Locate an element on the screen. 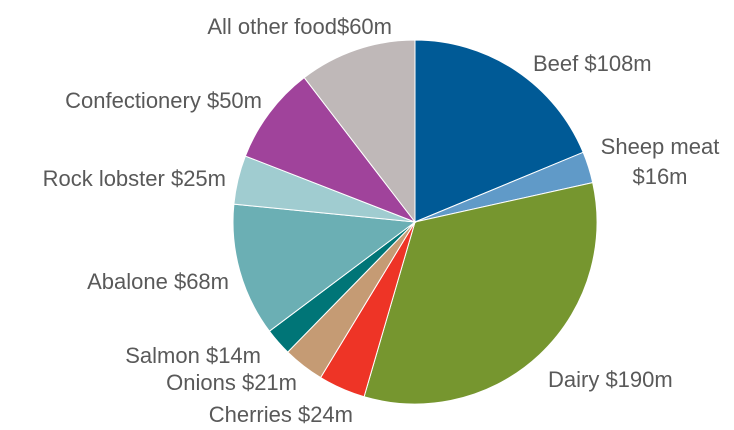 This screenshot has width=734, height=430. slice-label-all-other-food: All other food$60m is located at coordinates (299, 26).